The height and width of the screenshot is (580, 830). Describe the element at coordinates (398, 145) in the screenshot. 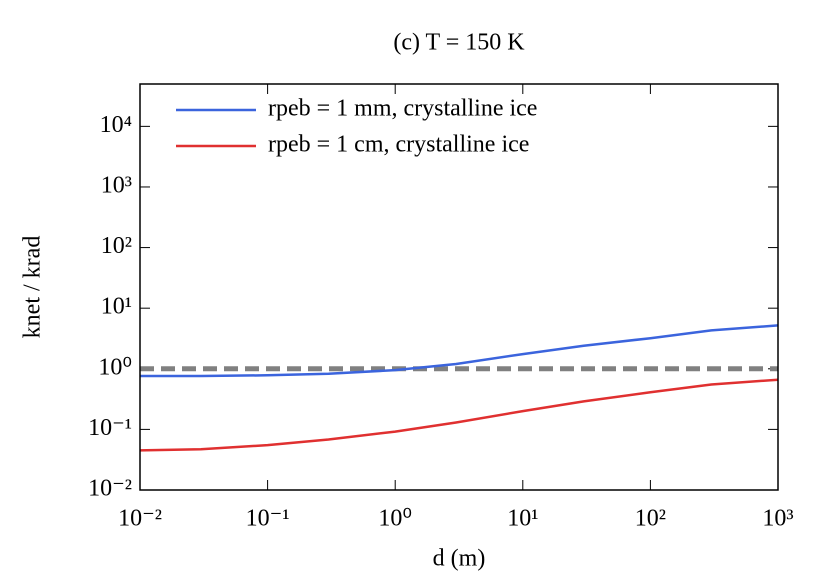

I see `legend-label: rpeb = 1 cm, crystalline ice` at that location.